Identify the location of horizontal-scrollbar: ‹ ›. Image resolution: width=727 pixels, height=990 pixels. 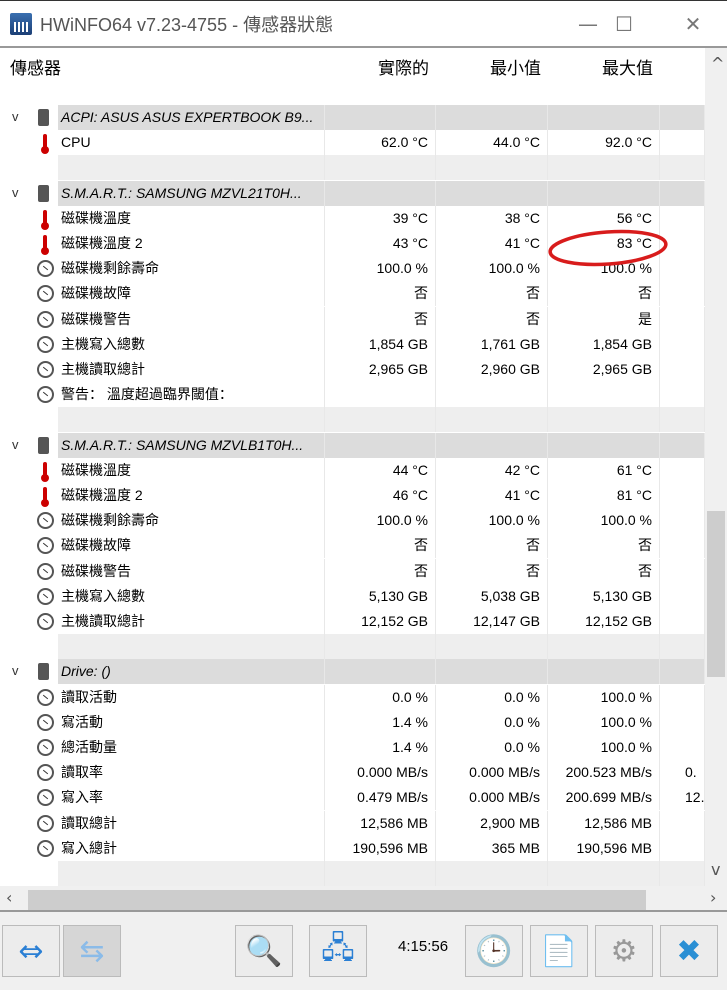
(363, 899).